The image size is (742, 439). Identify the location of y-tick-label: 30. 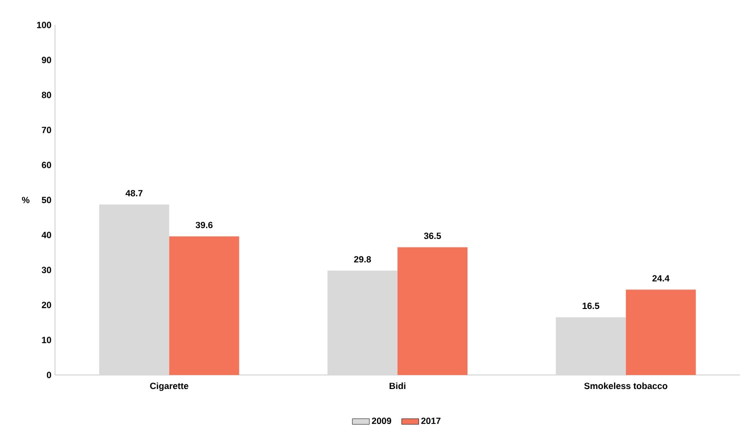
(47, 270).